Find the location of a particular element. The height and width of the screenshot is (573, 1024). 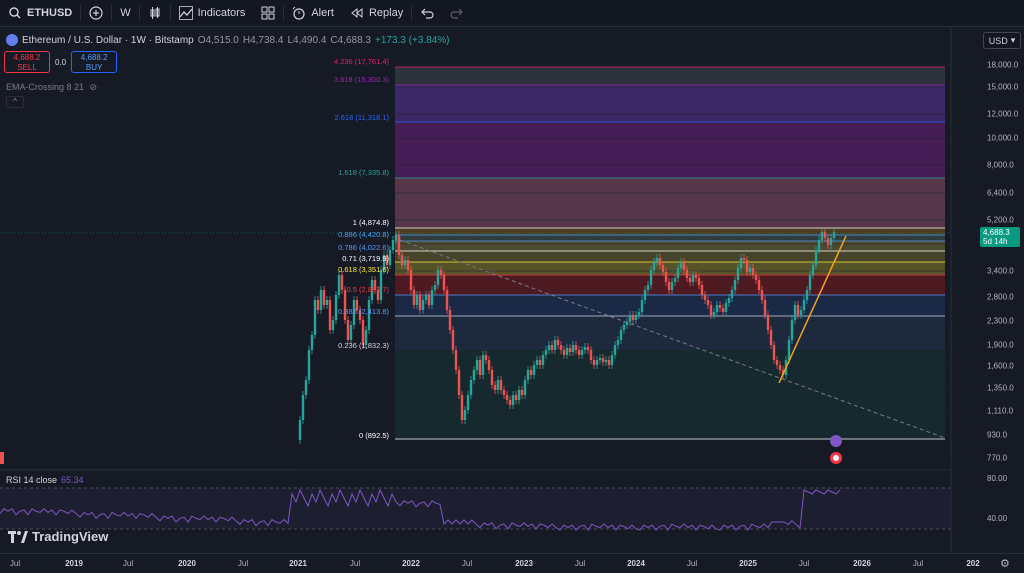

rsi-line is located at coordinates (420, 509).